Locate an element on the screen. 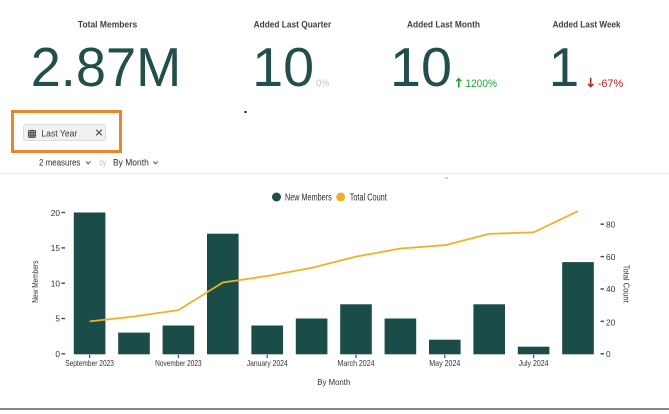 Image resolution: width=669 pixels, height=414 pixels. svg-text: Added Last Month is located at coordinates (443, 24).